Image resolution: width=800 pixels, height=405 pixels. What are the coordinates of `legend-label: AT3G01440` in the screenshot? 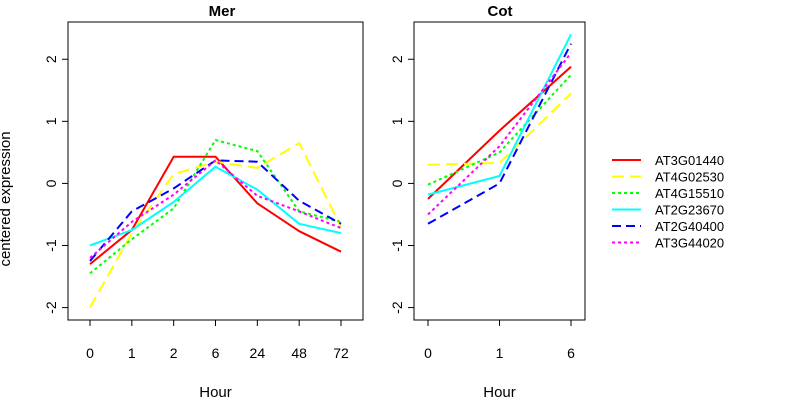 It's located at (689, 160).